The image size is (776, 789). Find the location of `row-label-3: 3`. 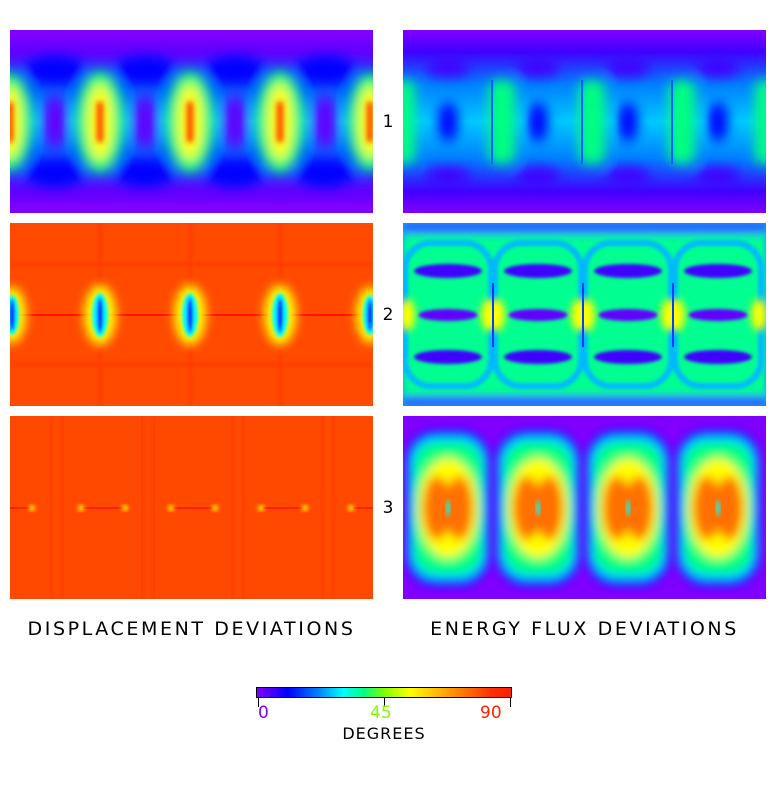

row-label-3: 3 is located at coordinates (388, 508).